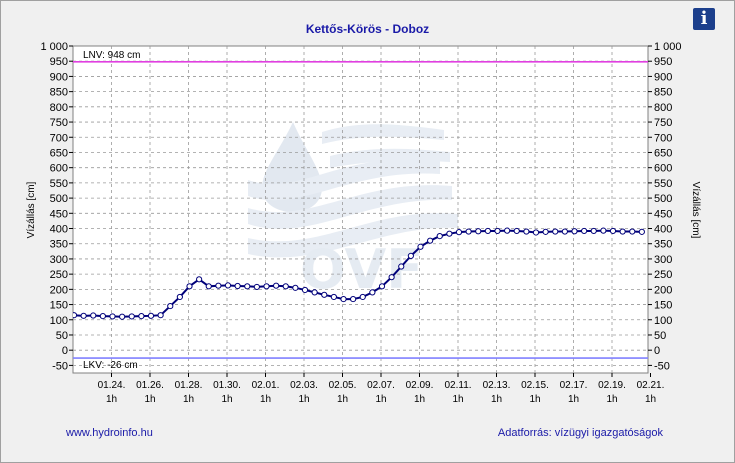 The image size is (735, 463). I want to click on chart-title: Kettős-Körös - Doboz, so click(367, 29).